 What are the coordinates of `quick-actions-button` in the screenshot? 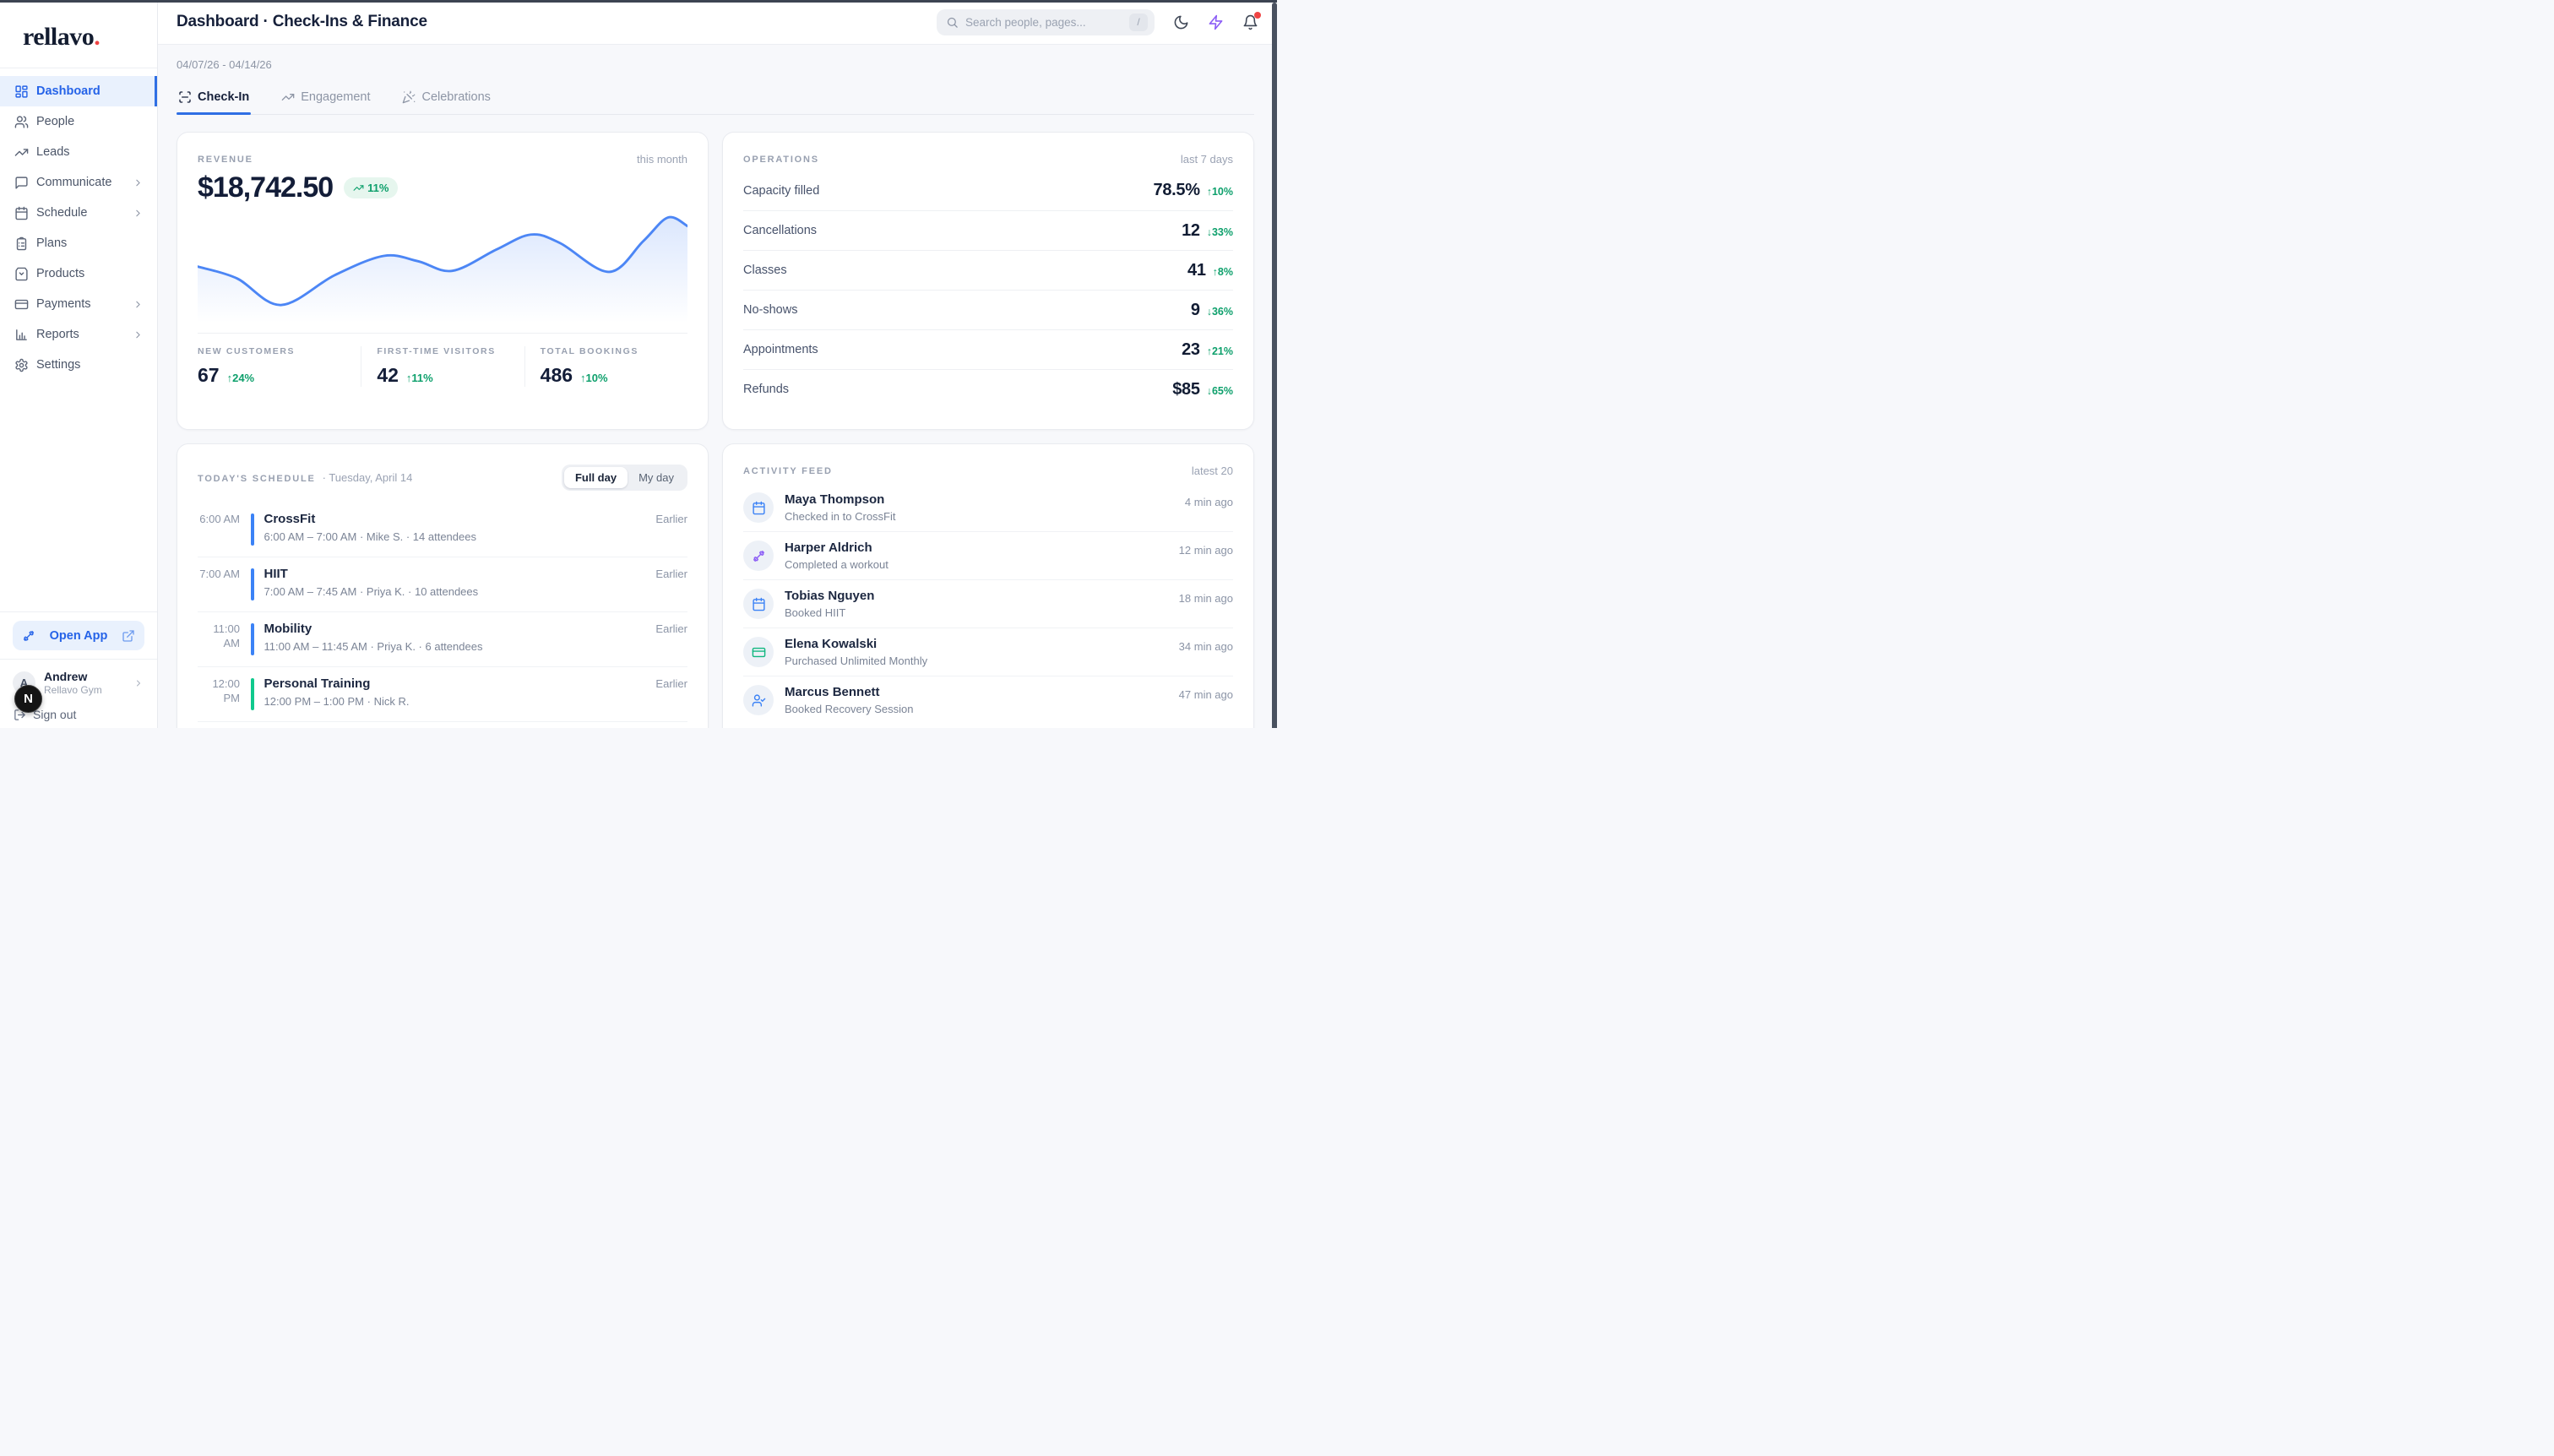 It's located at (1216, 22).